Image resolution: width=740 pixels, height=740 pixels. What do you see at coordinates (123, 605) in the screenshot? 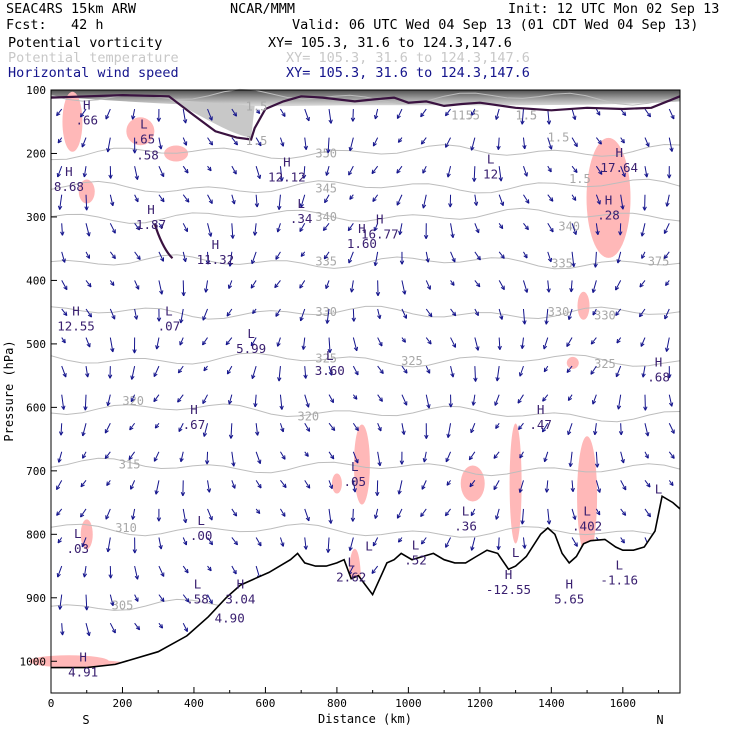
I see `isentrope-label: 305` at bounding box center [123, 605].